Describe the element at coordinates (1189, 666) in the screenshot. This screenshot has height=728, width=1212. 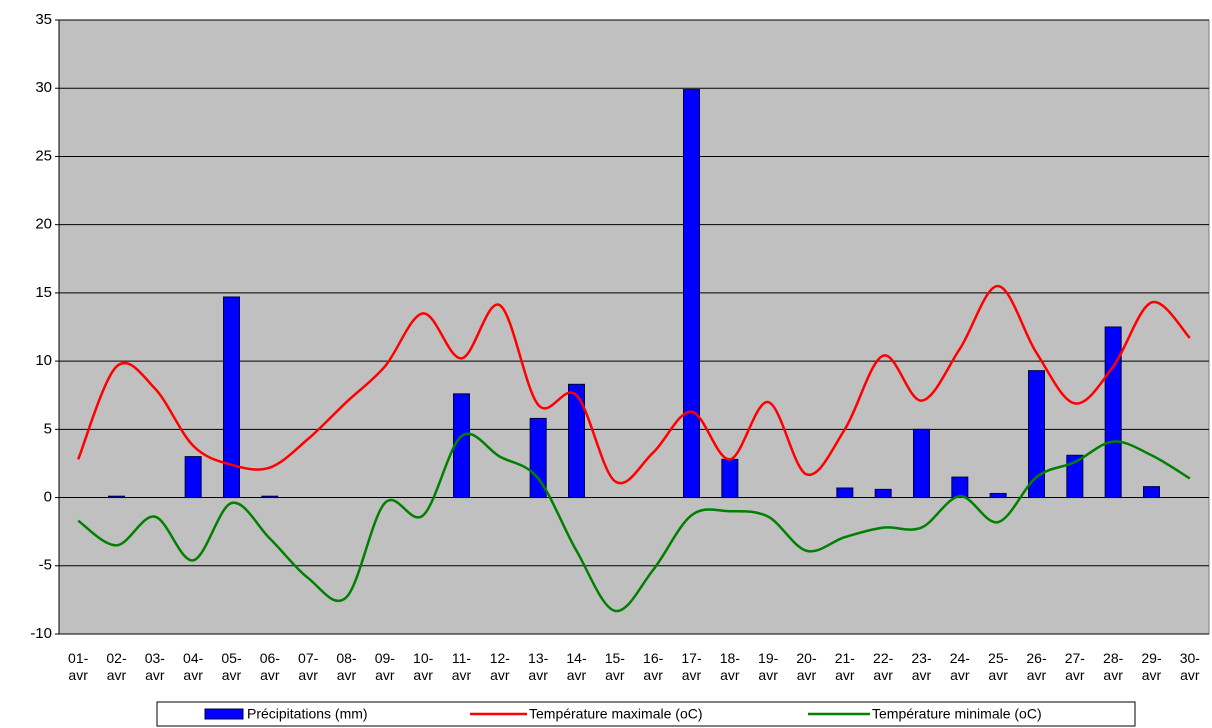
I see `x-tick-label: 30-avr` at that location.